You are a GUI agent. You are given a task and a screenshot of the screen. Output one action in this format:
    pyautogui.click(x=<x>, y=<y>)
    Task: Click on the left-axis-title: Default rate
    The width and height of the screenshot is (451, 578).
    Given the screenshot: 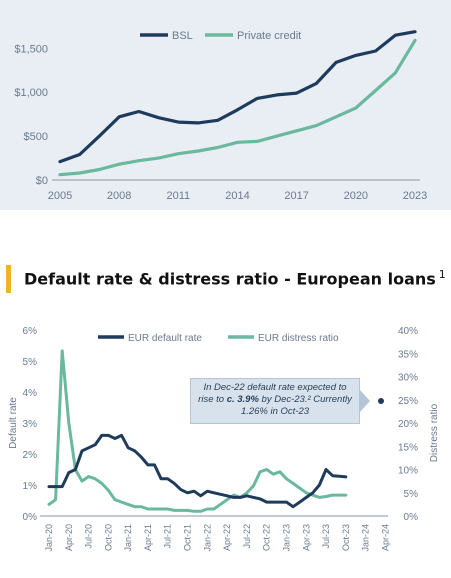 What is the action you would take?
    pyautogui.click(x=13, y=423)
    